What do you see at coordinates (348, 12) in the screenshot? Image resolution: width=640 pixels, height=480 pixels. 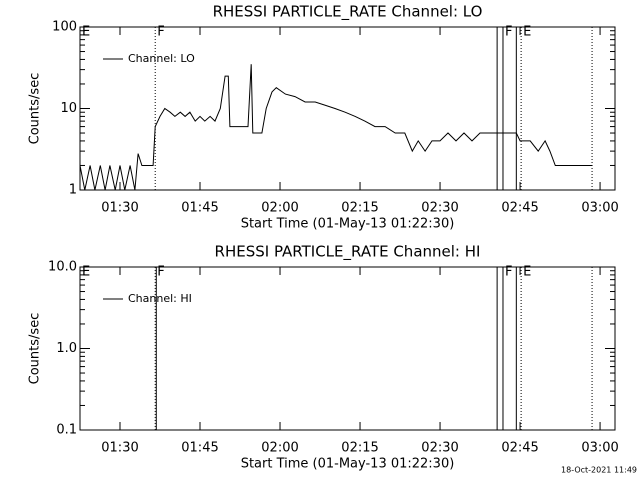 I see `chart-title: RHESSI PARTICLE_RATE Channel: LO` at bounding box center [348, 12].